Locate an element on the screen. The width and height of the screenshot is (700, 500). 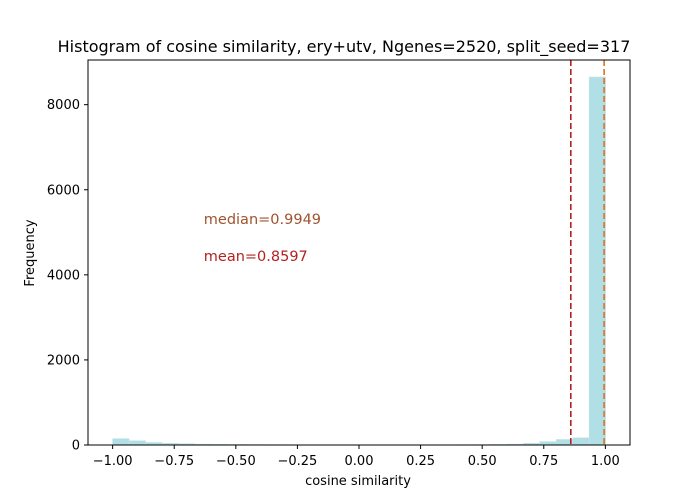
mean-annotation: mean=0.8597 is located at coordinates (256, 257).